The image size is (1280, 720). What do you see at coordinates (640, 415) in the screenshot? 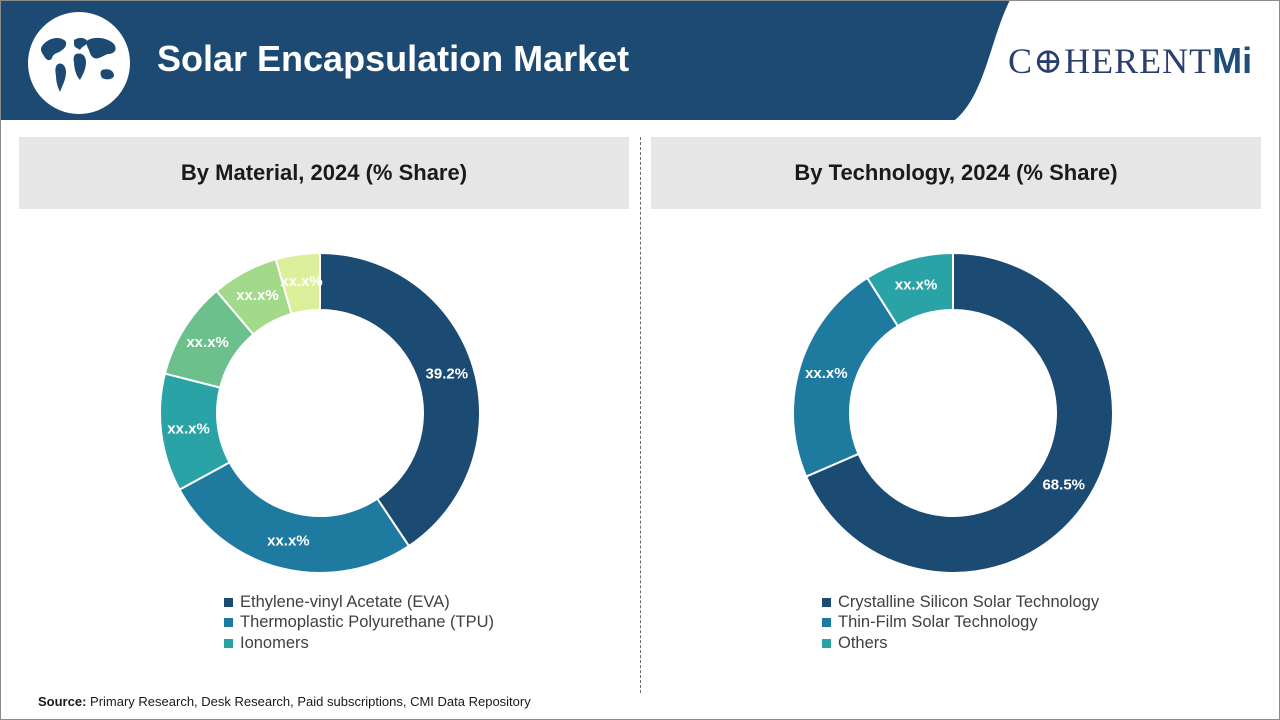
I see `panel-divider` at bounding box center [640, 415].